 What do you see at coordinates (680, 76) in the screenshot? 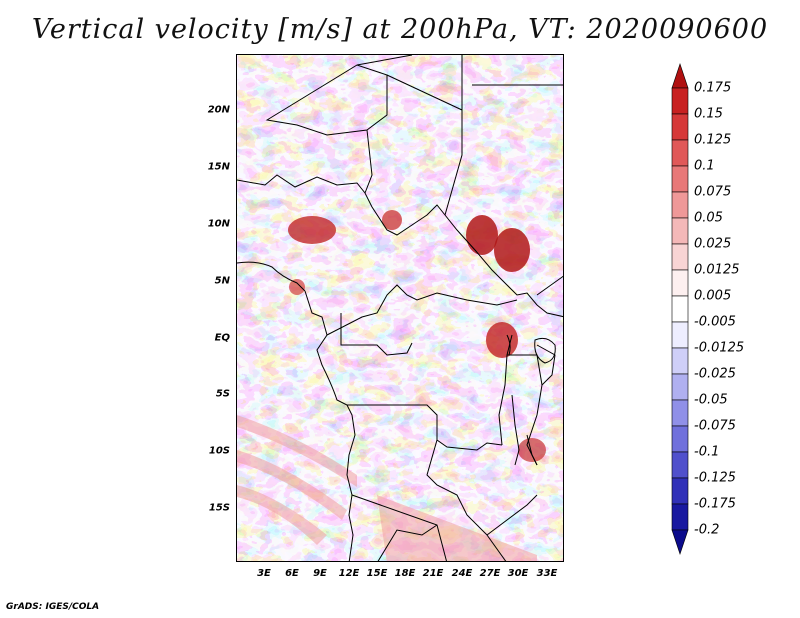
I see `colorbar-cap-top` at bounding box center [680, 76].